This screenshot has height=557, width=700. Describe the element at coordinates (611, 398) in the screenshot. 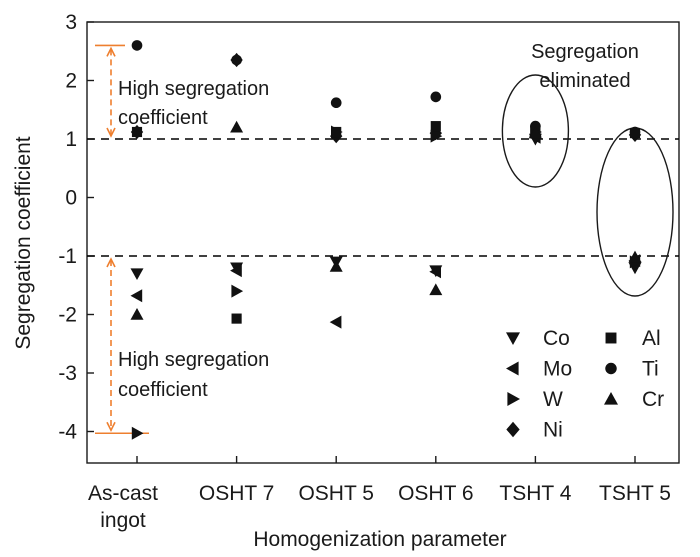

I see `legend-marker-cr` at that location.